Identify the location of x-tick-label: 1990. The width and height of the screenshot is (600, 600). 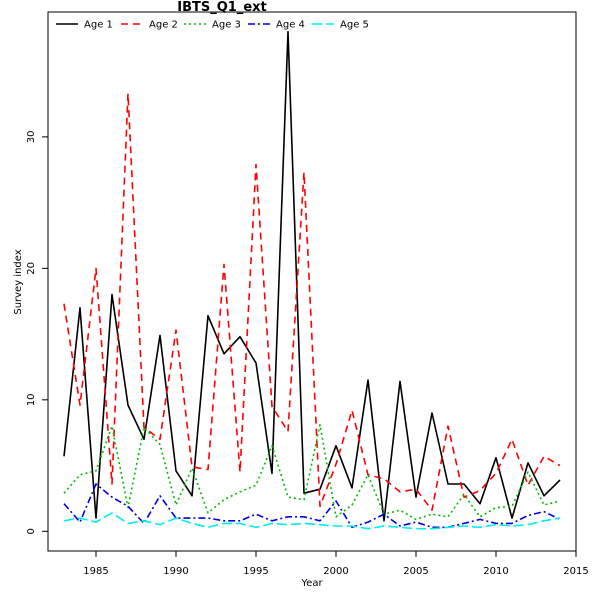
(175, 571).